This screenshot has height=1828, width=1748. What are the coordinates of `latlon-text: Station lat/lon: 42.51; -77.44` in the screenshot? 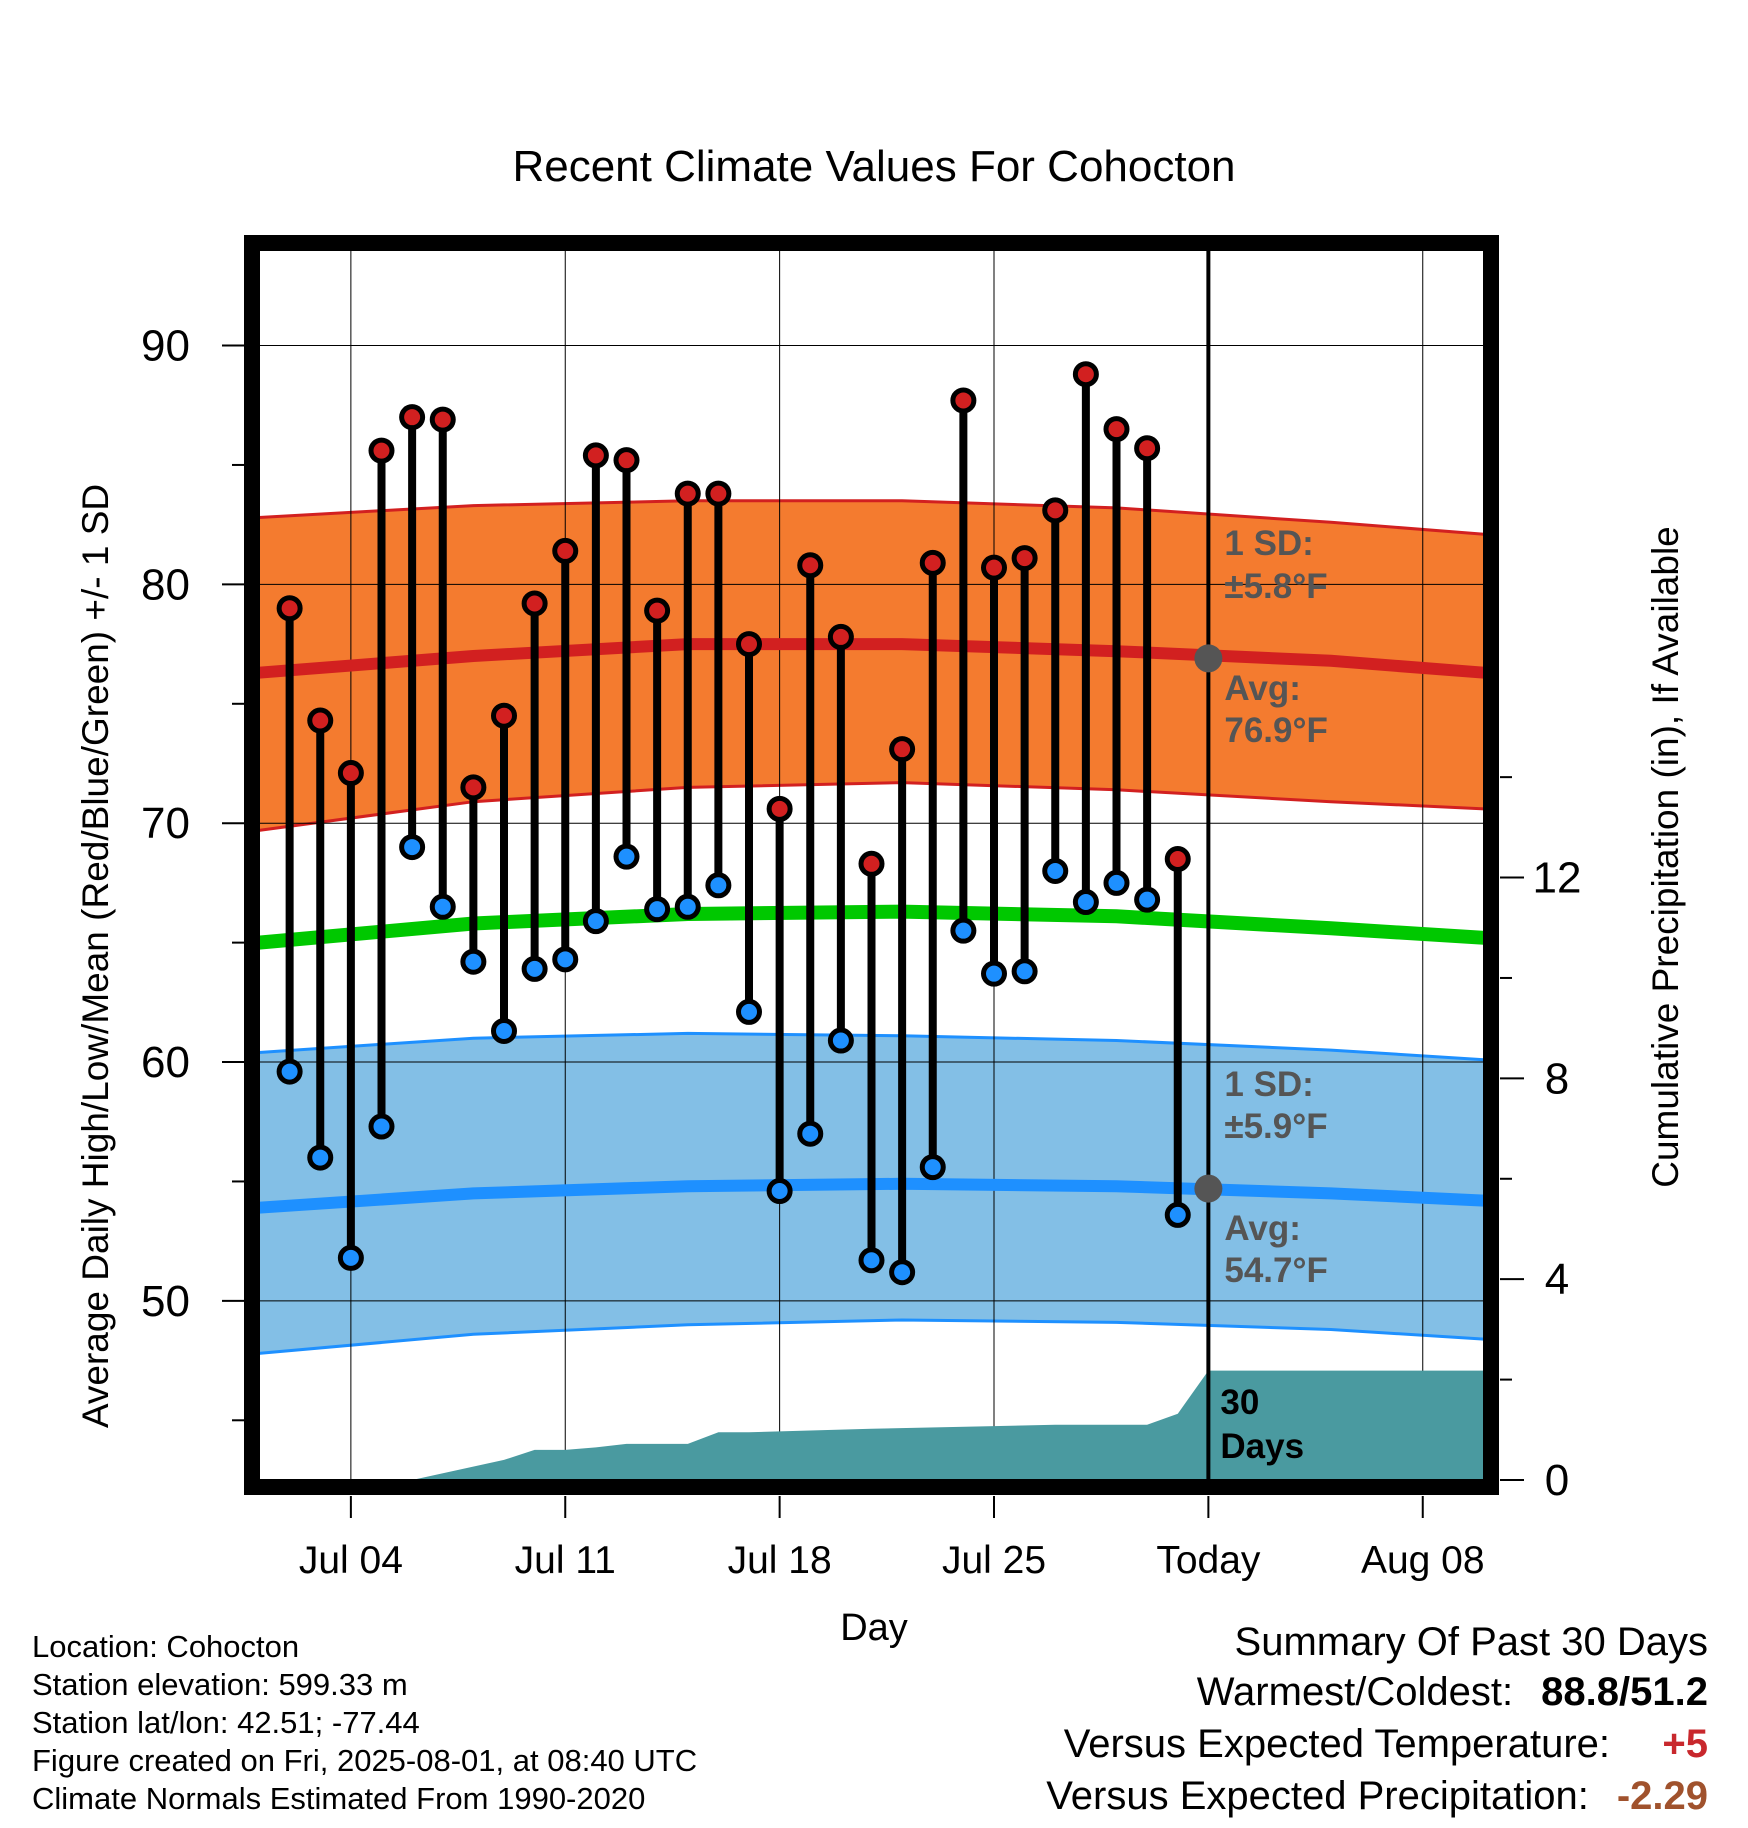 It's located at (226, 1722).